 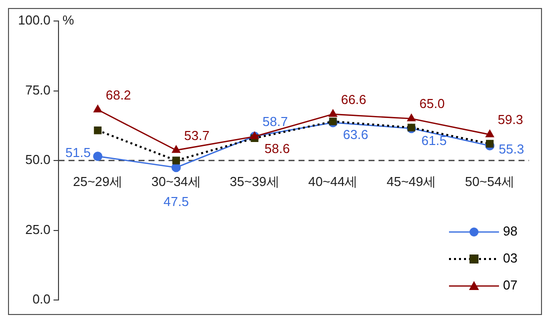 What do you see at coordinates (277, 148) in the screenshot?
I see `data-label: 58.6` at bounding box center [277, 148].